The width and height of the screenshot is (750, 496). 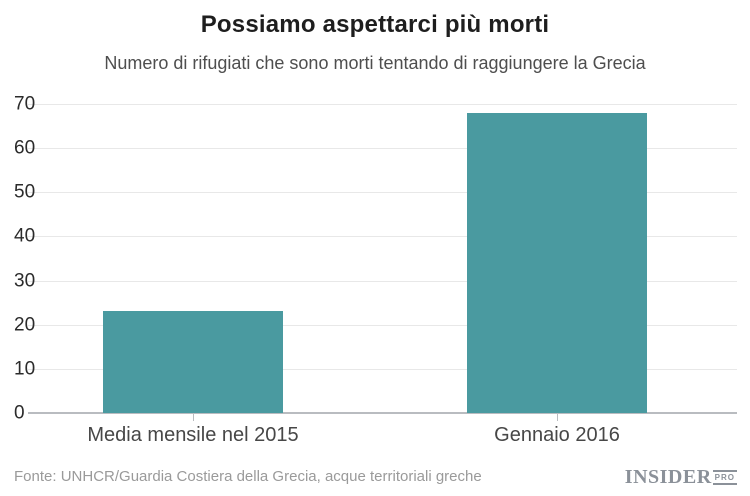 What do you see at coordinates (375, 24) in the screenshot?
I see `chart-title: Possiamo aspettarci più morti` at bounding box center [375, 24].